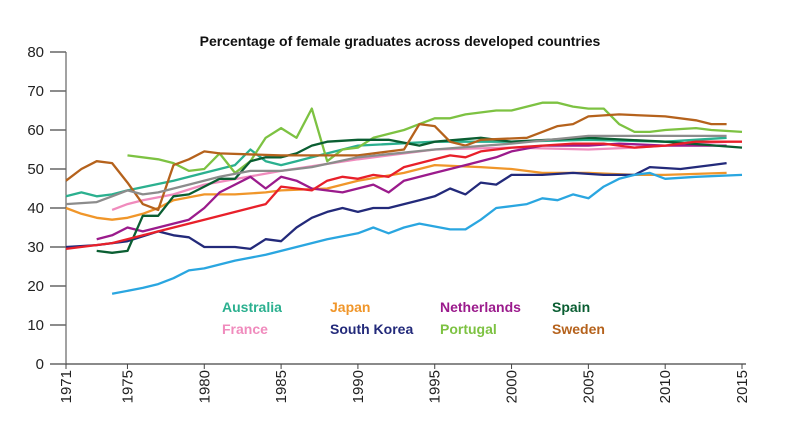 The height and width of the screenshot is (425, 785). Describe the element at coordinates (35, 247) in the screenshot. I see `y-tick-label: 30` at that location.